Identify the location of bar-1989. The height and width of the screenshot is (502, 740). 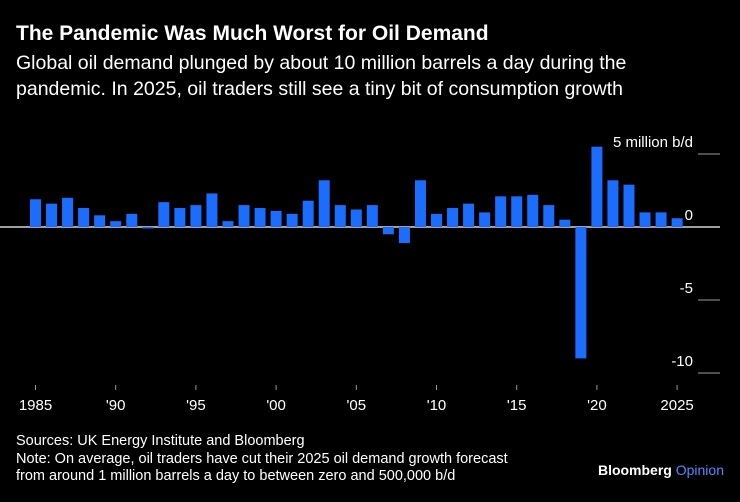
(100, 221).